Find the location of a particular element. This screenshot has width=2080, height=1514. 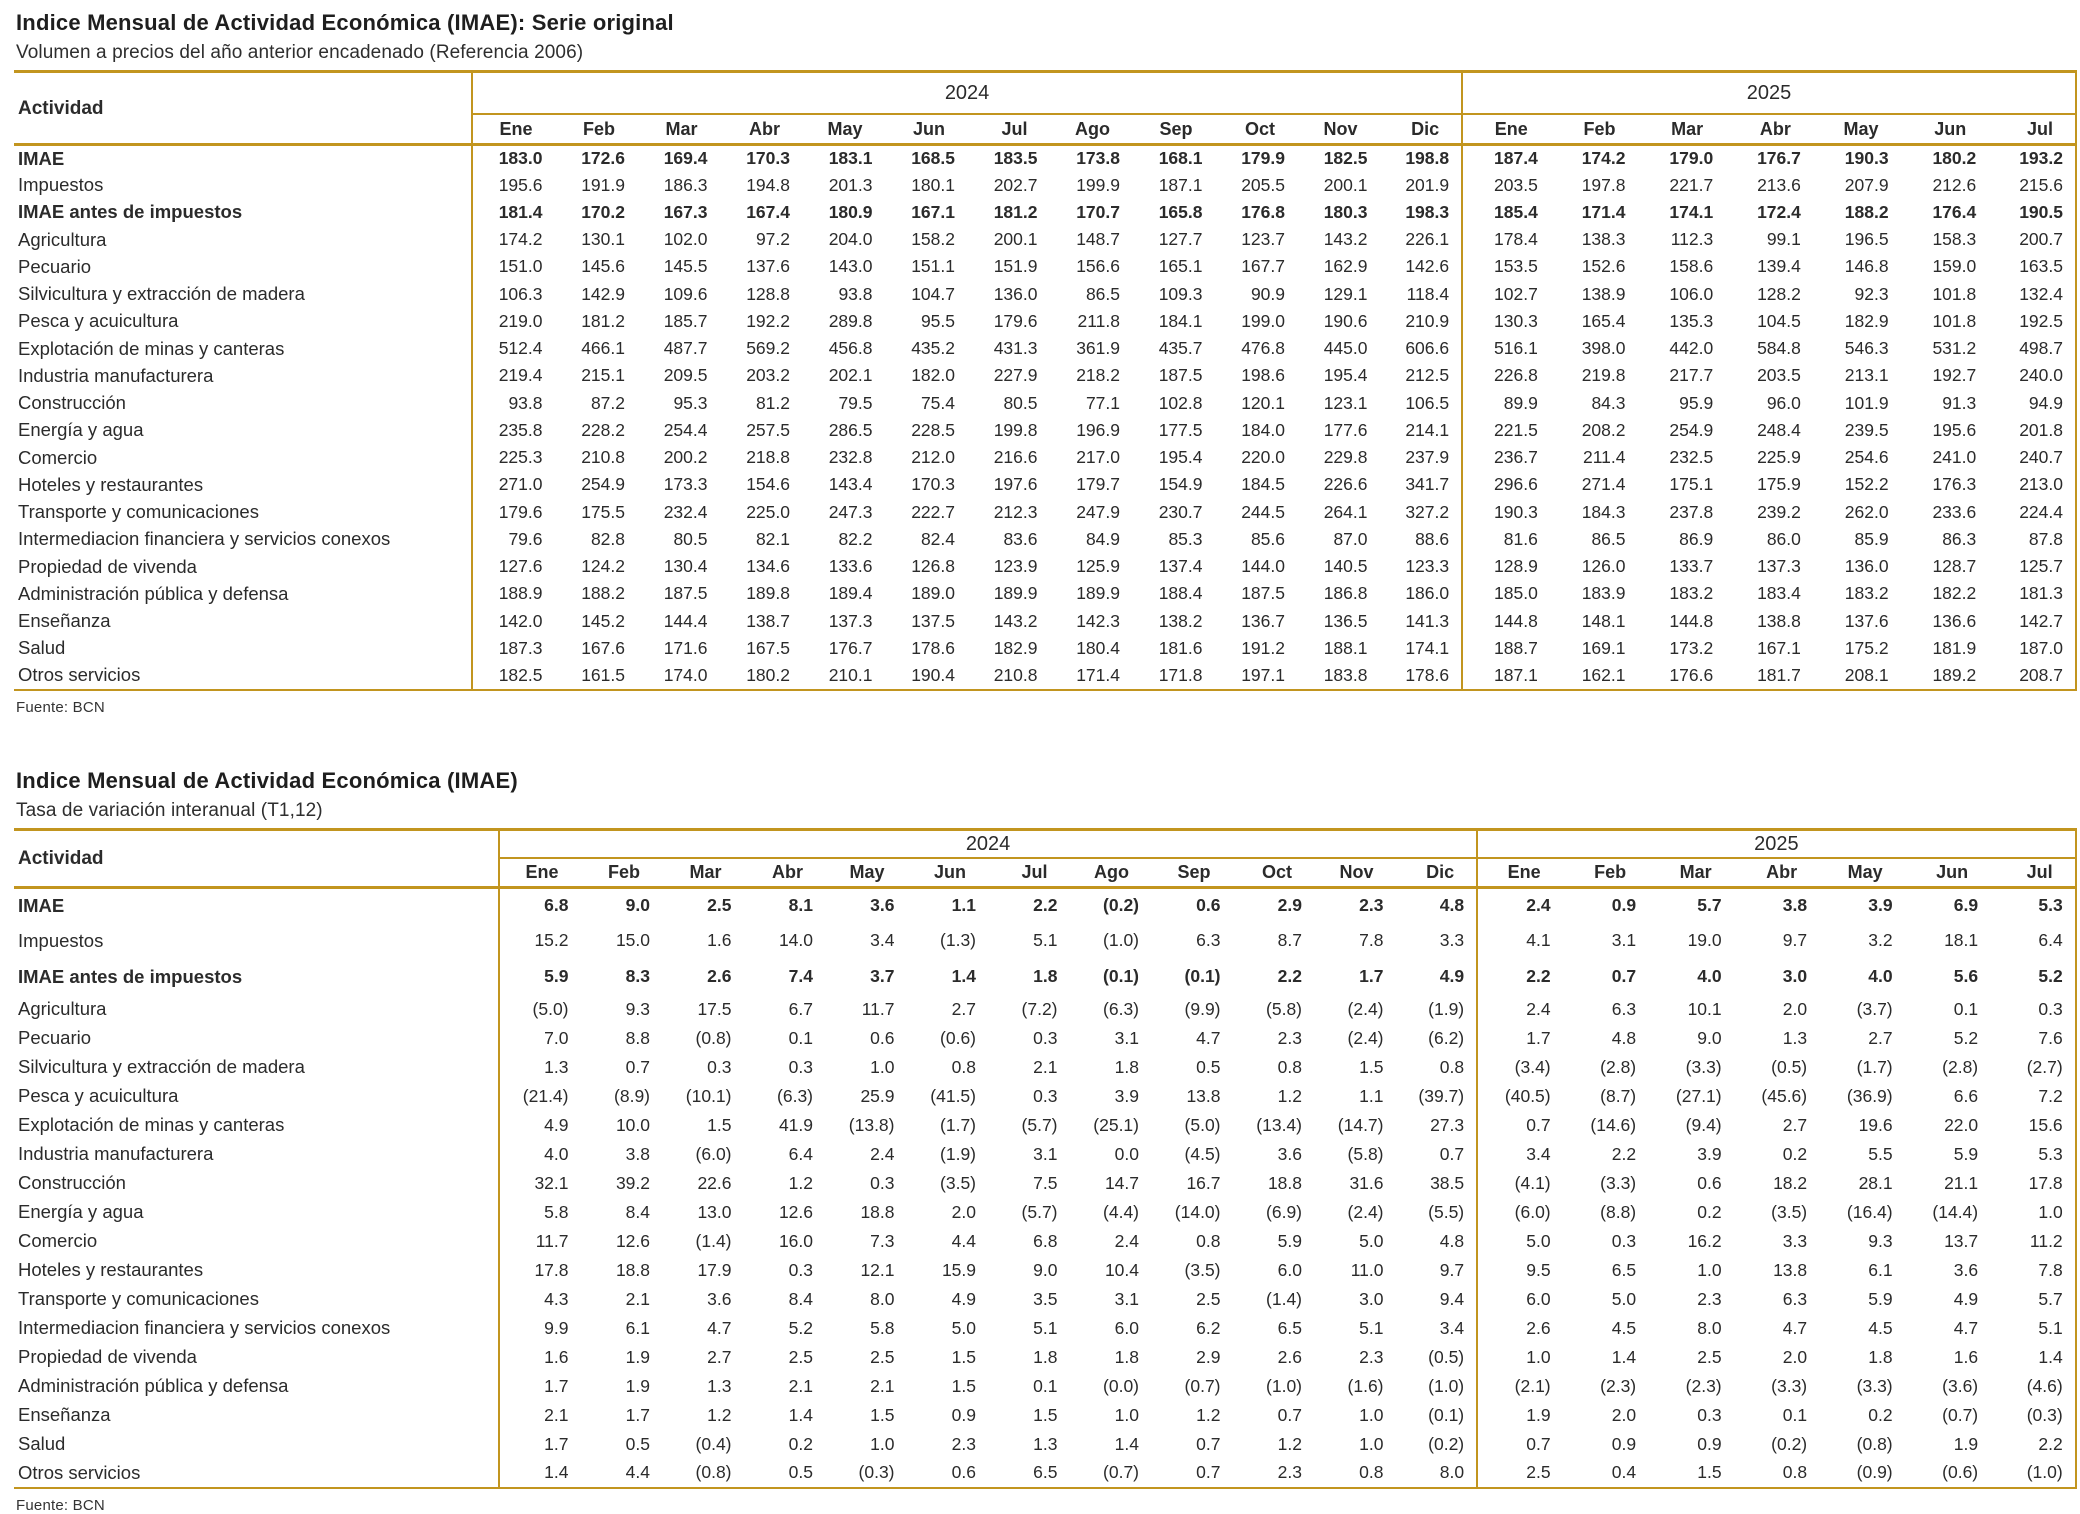

value-cell: 2.1 is located at coordinates (866, 1386).